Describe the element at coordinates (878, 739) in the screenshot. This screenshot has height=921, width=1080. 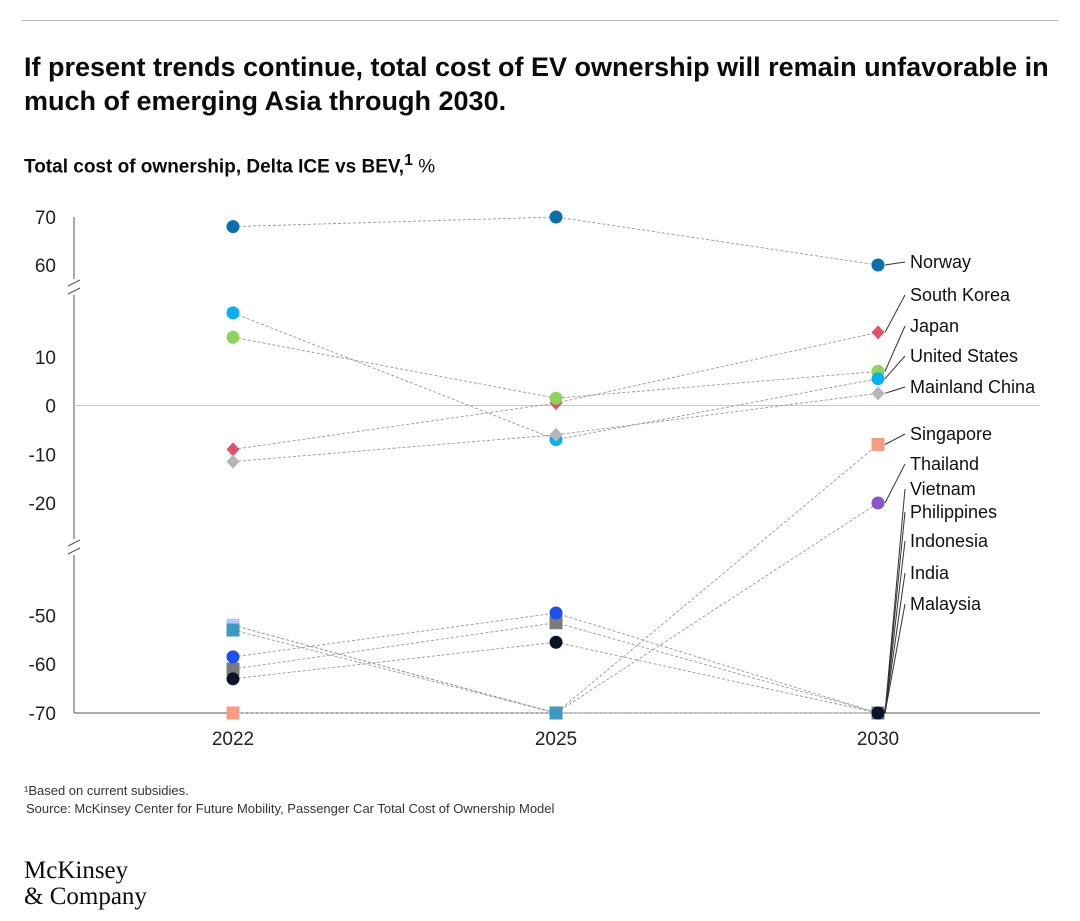
I see `x-tick-label: 2030` at that location.